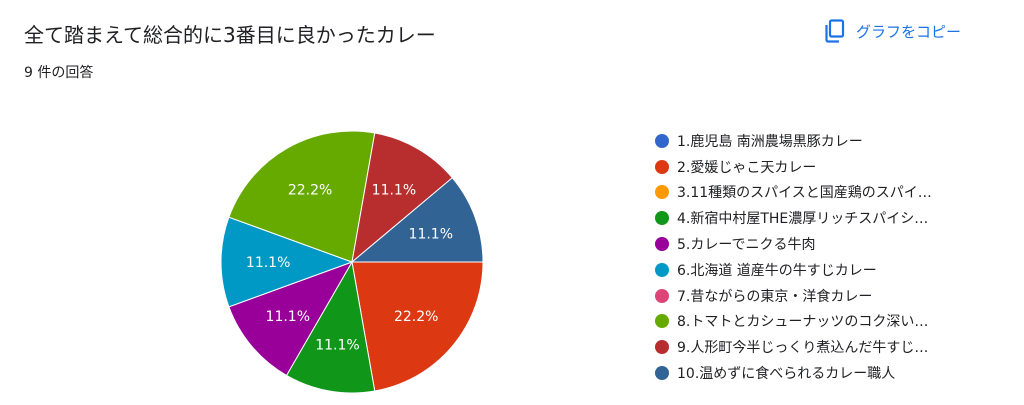 The image size is (1024, 405). Describe the element at coordinates (746, 245) in the screenshot. I see `legend-label: 5.カレーでニクる牛肉` at that location.